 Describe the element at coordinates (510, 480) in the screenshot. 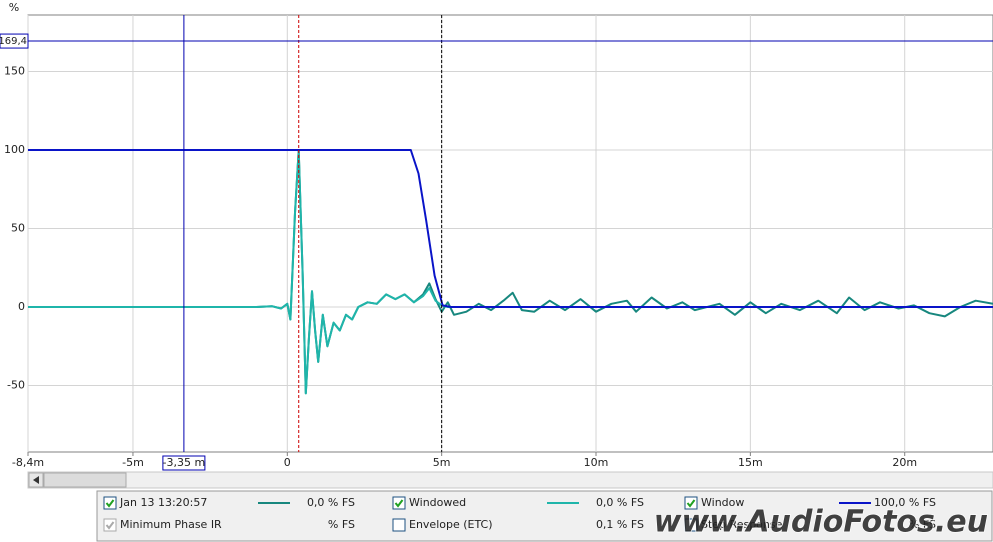

I see `scrollbar` at that location.